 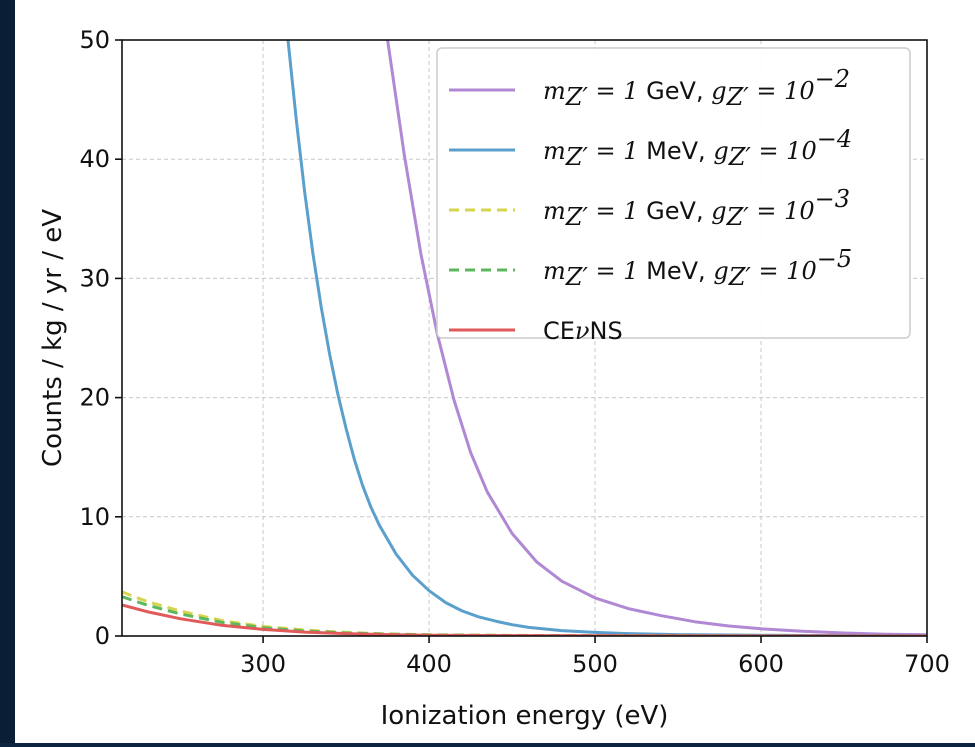 I want to click on legend-label-5: CEνNS, so click(x=583, y=331).